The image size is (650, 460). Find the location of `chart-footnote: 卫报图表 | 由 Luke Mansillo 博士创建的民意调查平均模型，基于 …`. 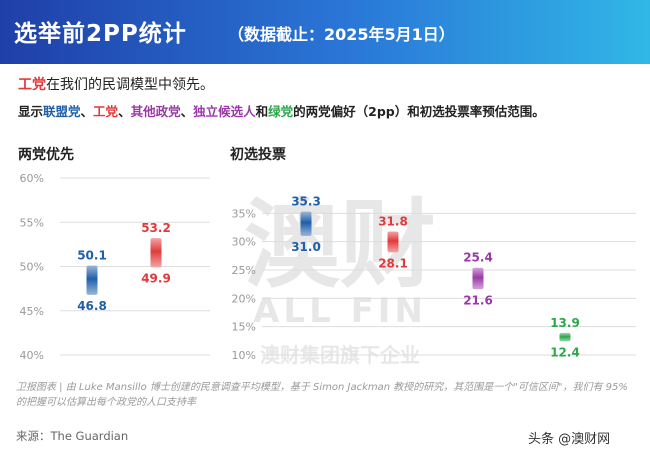

chart-footnote: 卫报图表 | 由 Luke Mansillo 博士创建的民意调查平均模型，基于 … is located at coordinates (322, 395).